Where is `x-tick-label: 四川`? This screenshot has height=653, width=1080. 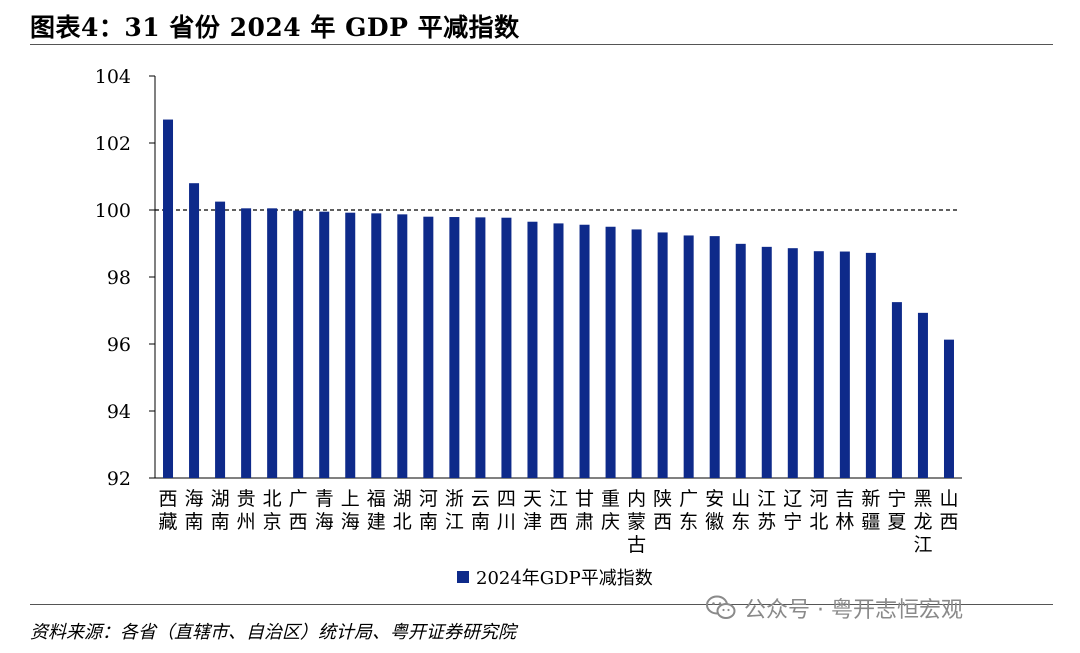
x-tick-label: 四川 is located at coordinates (506, 510).